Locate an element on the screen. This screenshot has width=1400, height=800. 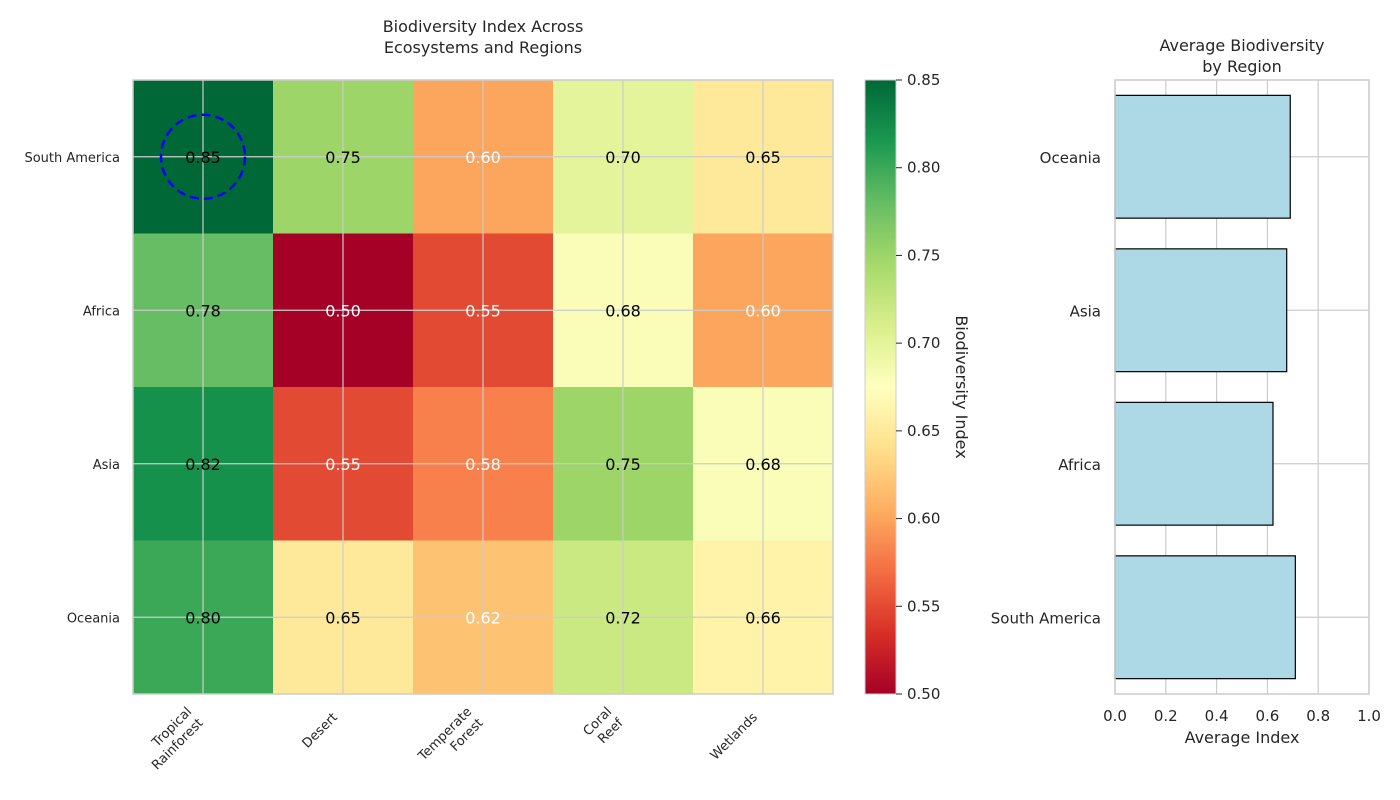
colorbar-label: Biodiversity Index is located at coordinates (961, 386).